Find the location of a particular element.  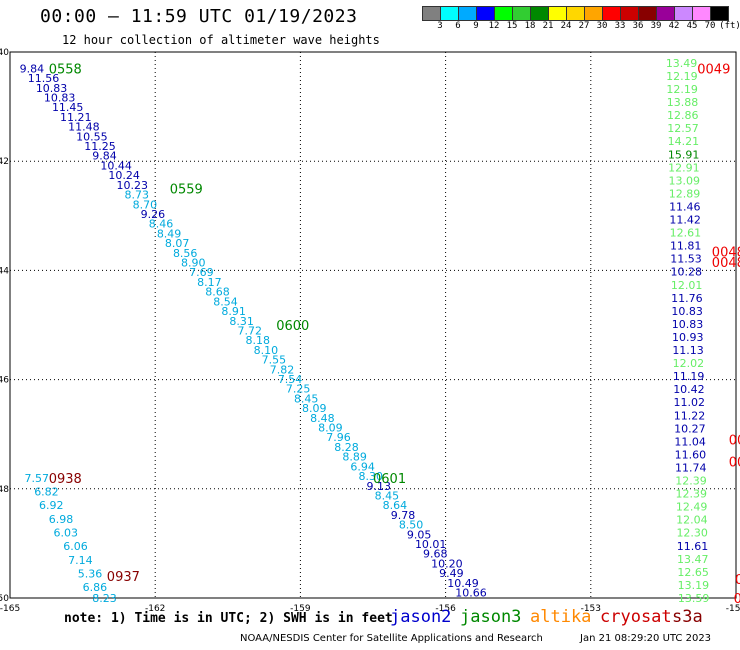

track-value-label: 6.94 is located at coordinates (362, 466).